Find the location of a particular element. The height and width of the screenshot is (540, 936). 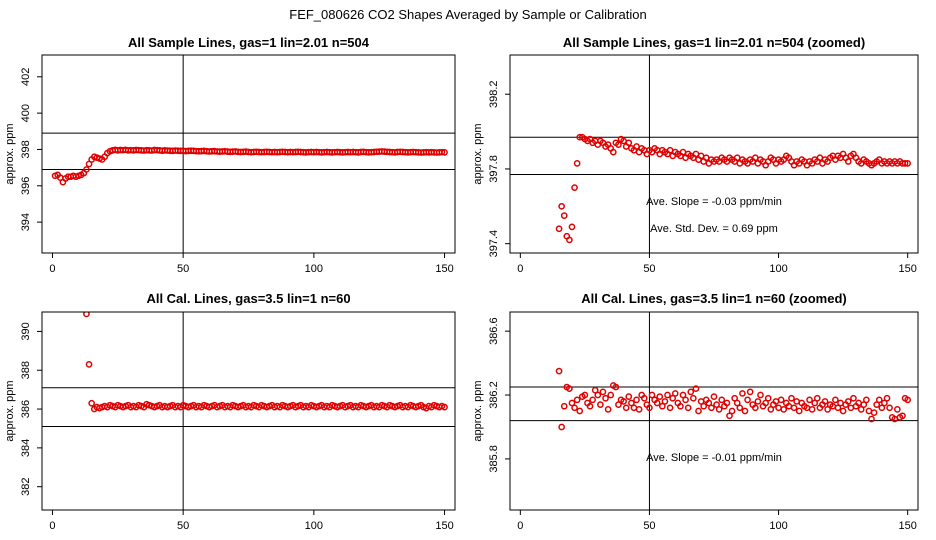

y-tick-label: 397.4 is located at coordinates (494, 244).